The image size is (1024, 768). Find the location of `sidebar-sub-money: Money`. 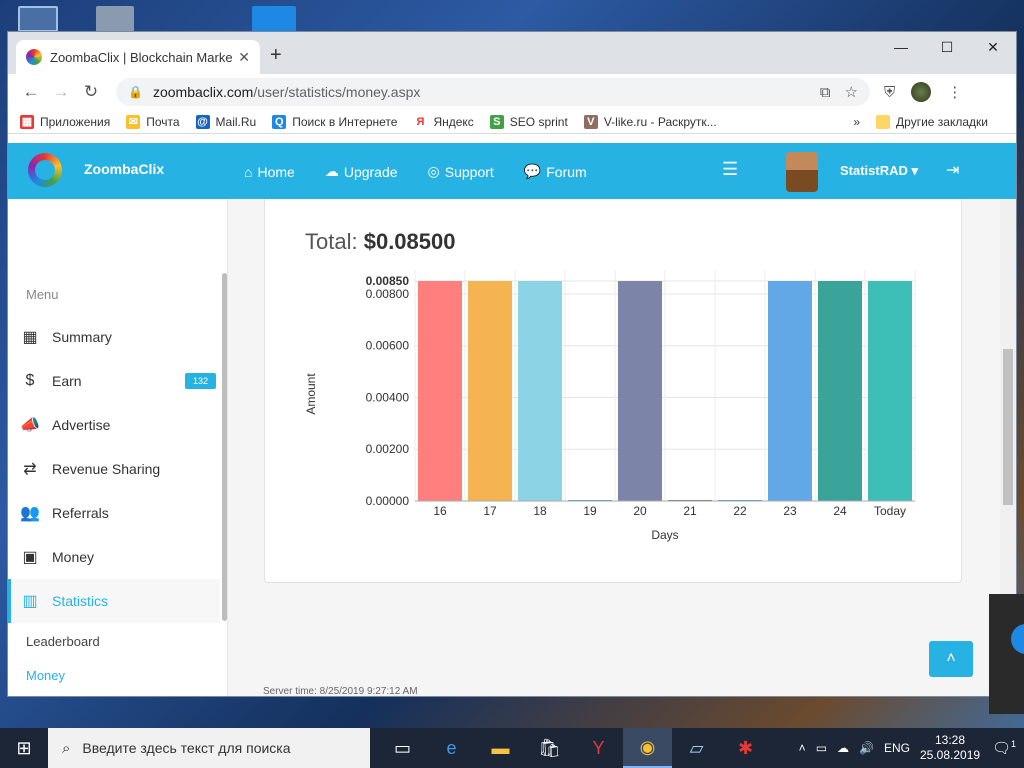

sidebar-sub-money: Money is located at coordinates (46, 675).